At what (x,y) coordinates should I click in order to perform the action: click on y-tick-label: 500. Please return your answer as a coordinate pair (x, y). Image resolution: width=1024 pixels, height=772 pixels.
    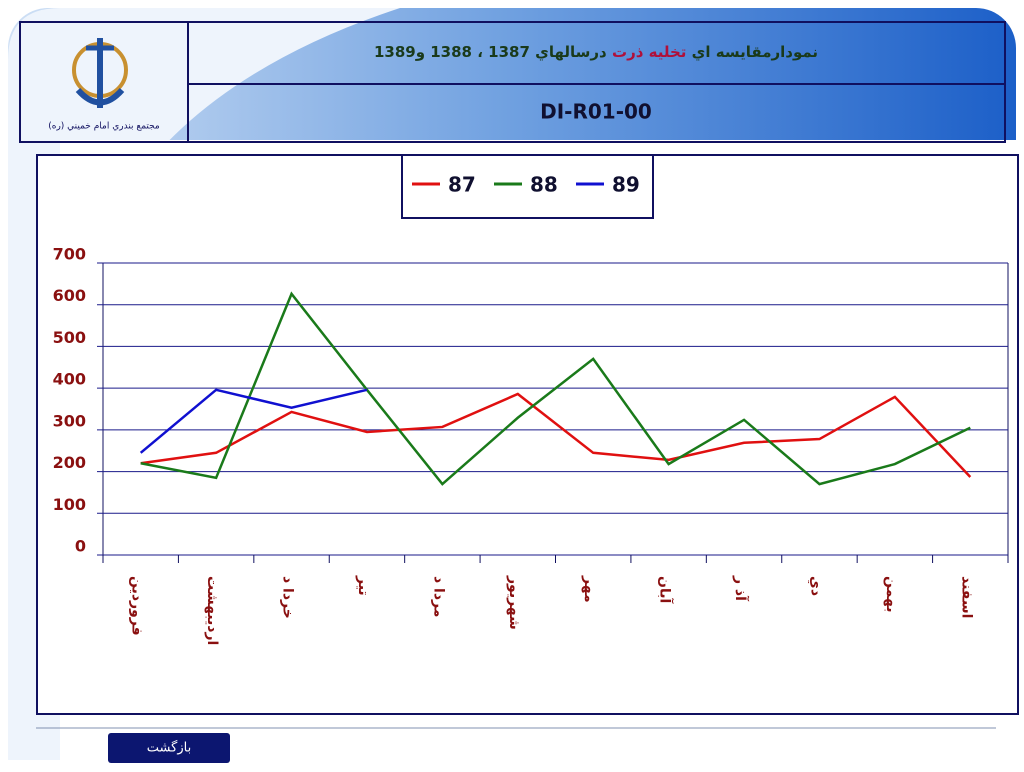
    Looking at the image, I should click on (69, 337).